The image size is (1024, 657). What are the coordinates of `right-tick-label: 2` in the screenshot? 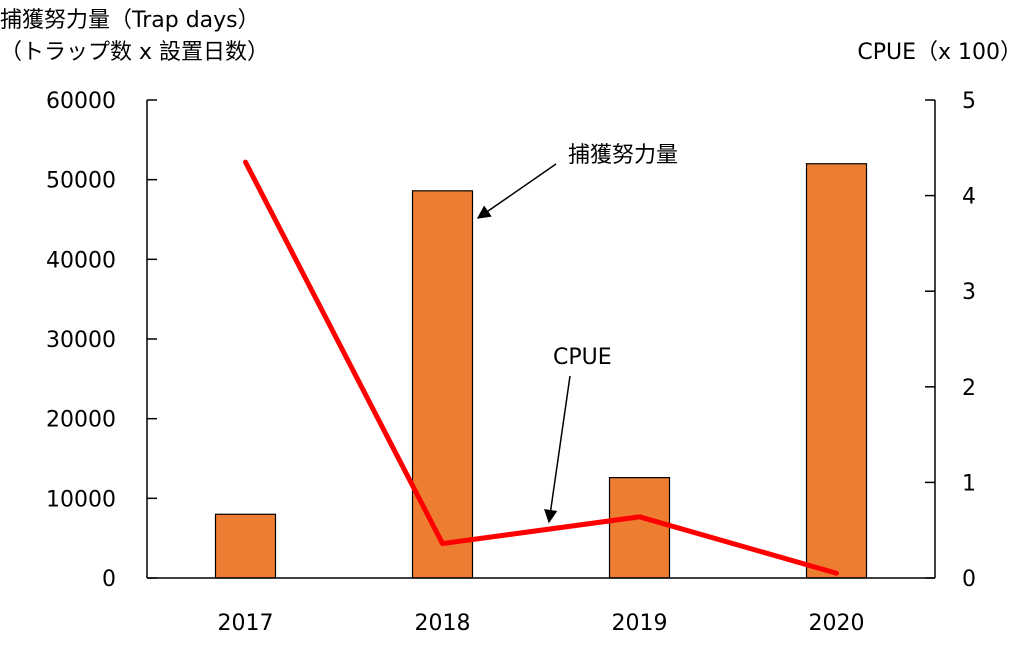 It's located at (969, 388).